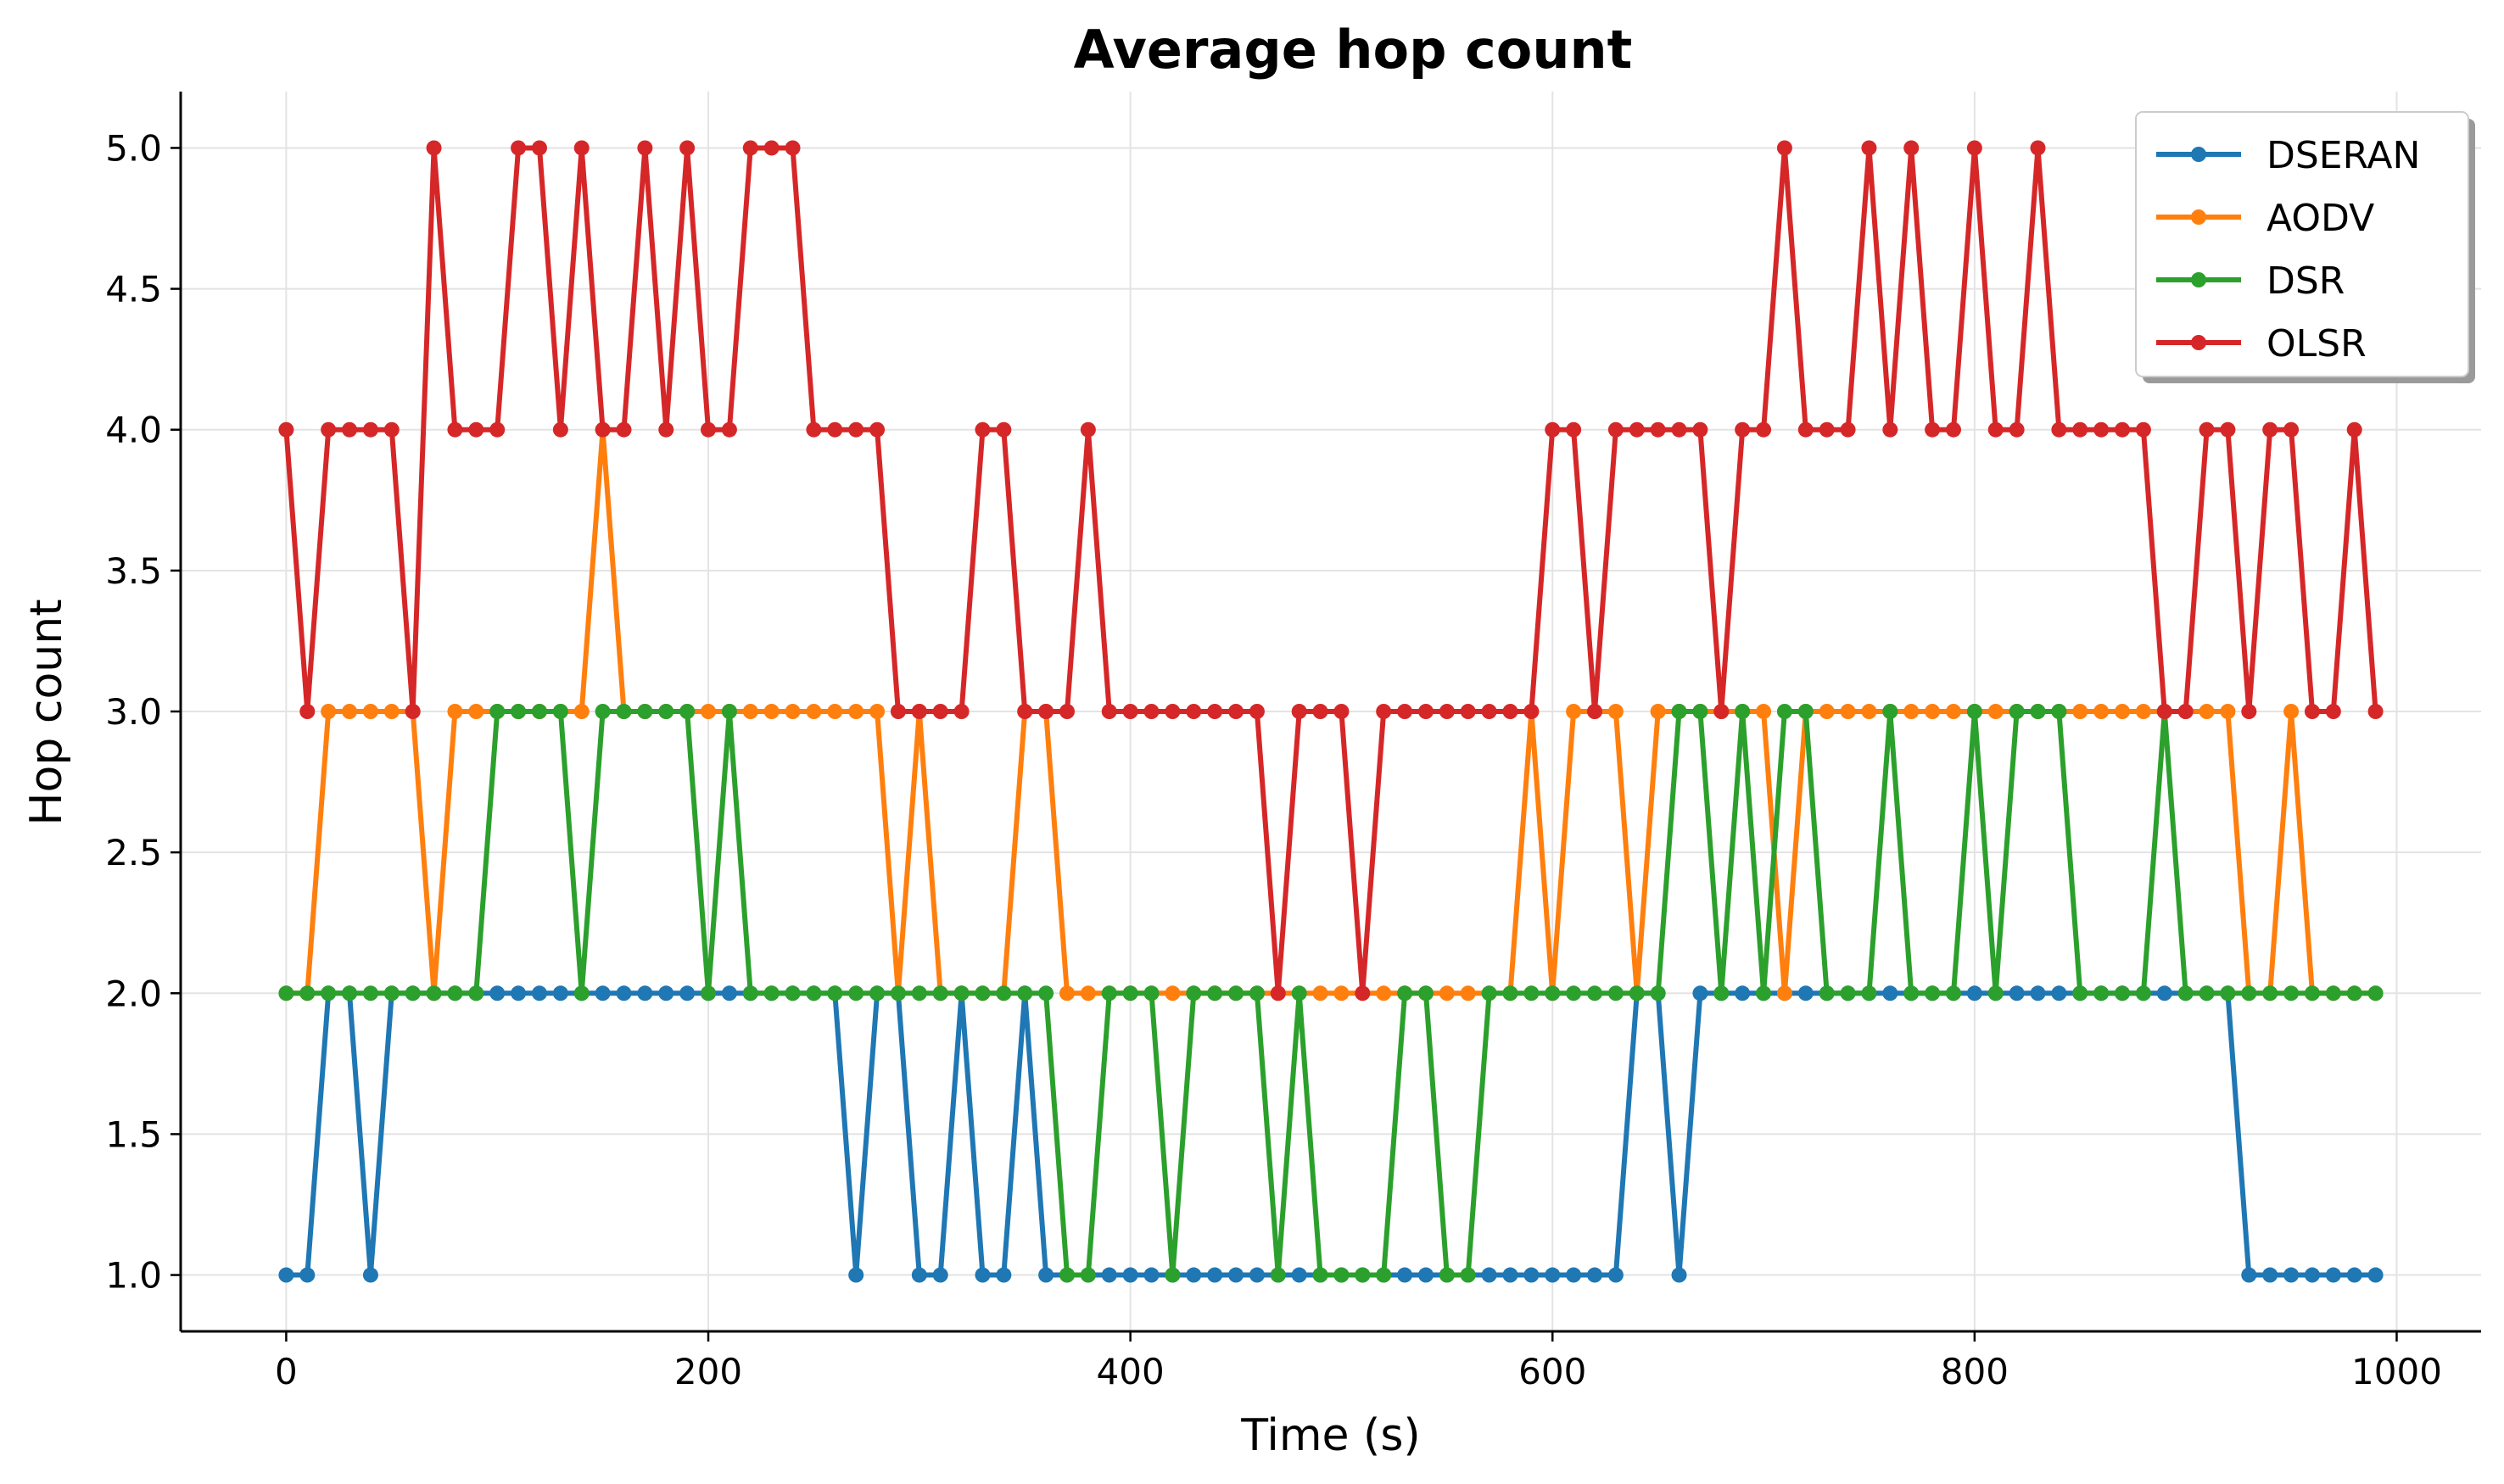  Describe the element at coordinates (2305, 281) in the screenshot. I see `legend-label-dsr: DSR` at that location.